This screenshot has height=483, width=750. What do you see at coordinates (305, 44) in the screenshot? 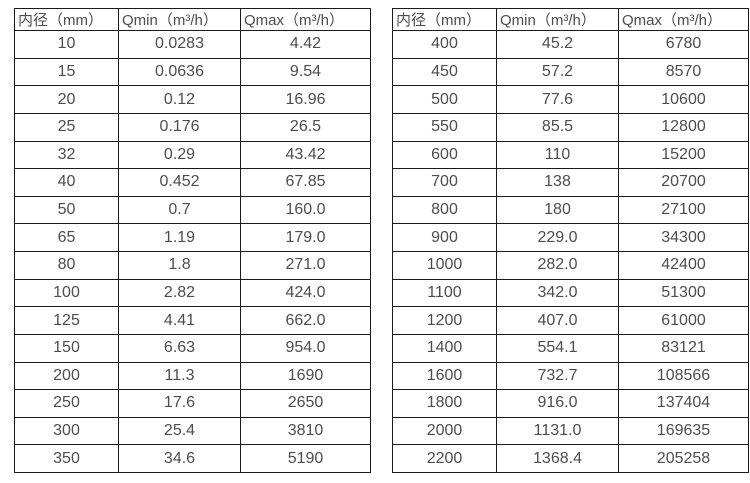
I see `table-cell: 4.42` at bounding box center [305, 44].